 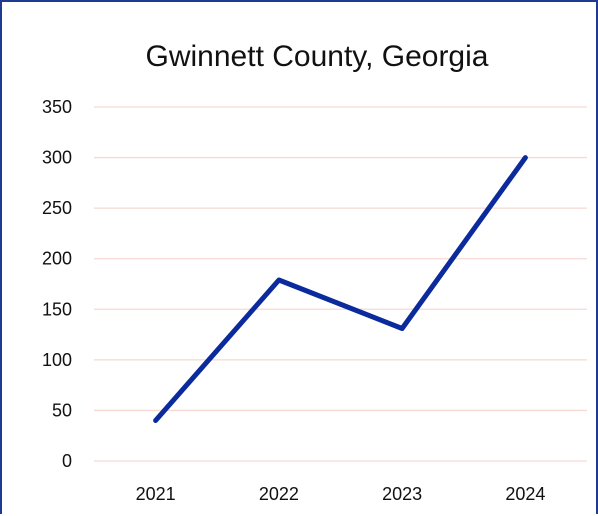 What do you see at coordinates (156, 494) in the screenshot?
I see `x-tick-label-2021: 2021` at bounding box center [156, 494].